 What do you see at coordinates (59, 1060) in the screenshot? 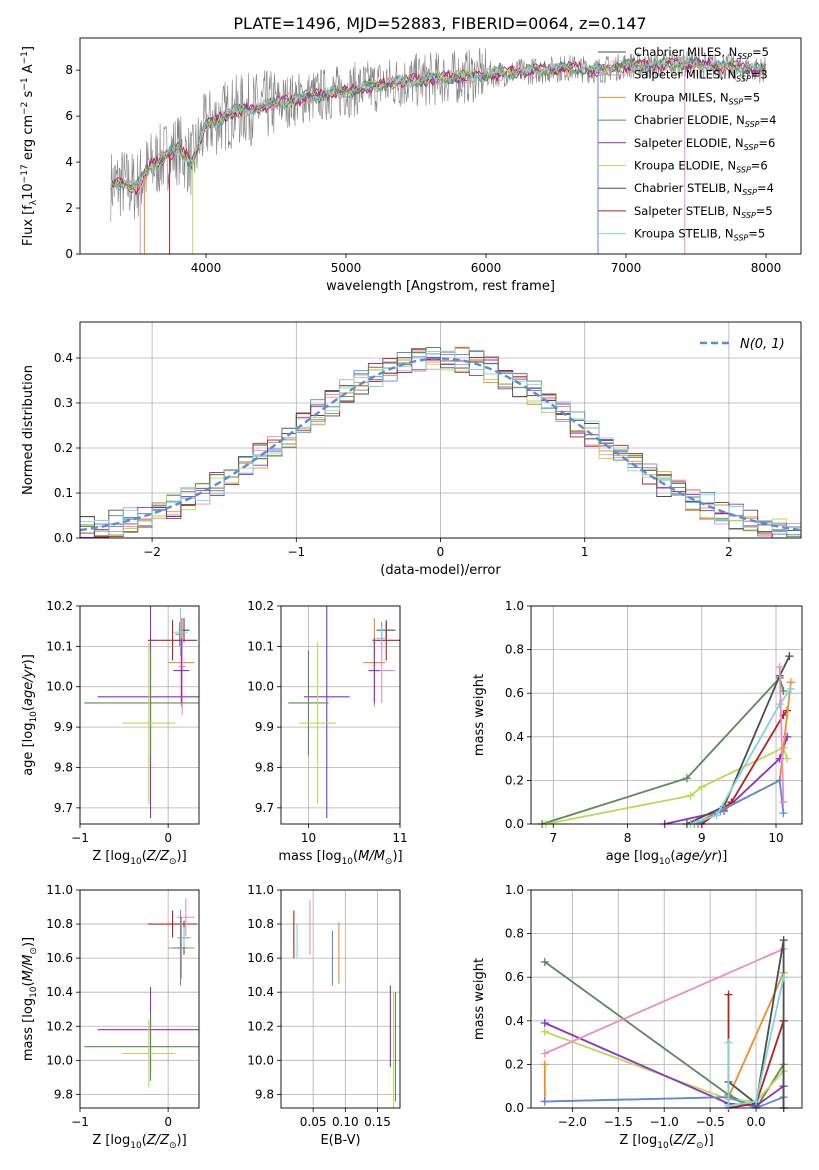
I see `mass_vs_Z-ytick-label: 10.0` at bounding box center [59, 1060].